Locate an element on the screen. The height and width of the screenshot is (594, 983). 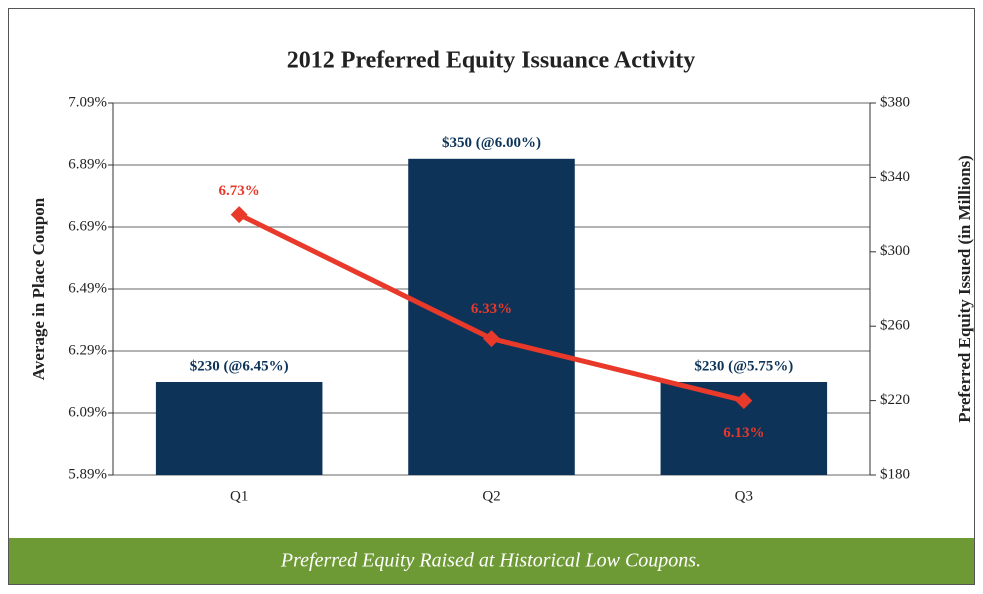
chart-title: 2012 Preferred Equity Issuance Activity is located at coordinates (491, 61).